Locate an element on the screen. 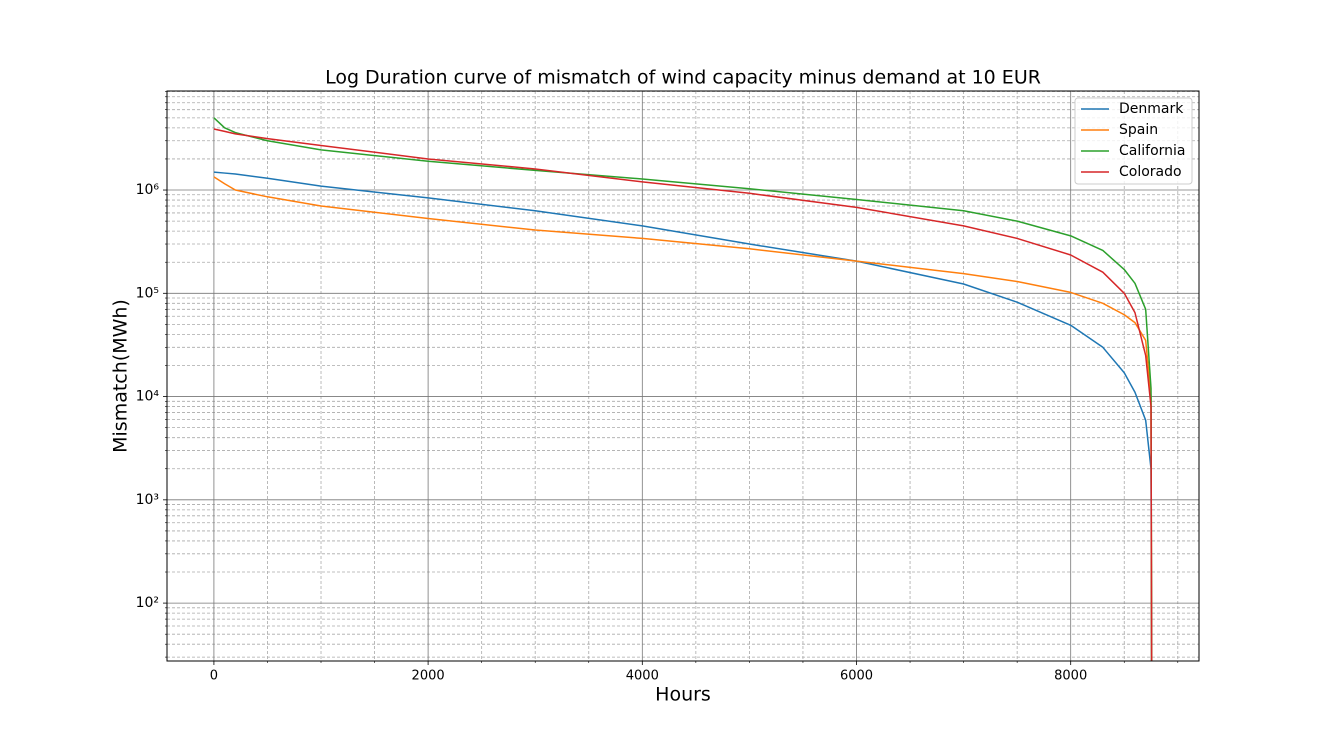 The image size is (1332, 756). legend-label: California is located at coordinates (1152, 151).